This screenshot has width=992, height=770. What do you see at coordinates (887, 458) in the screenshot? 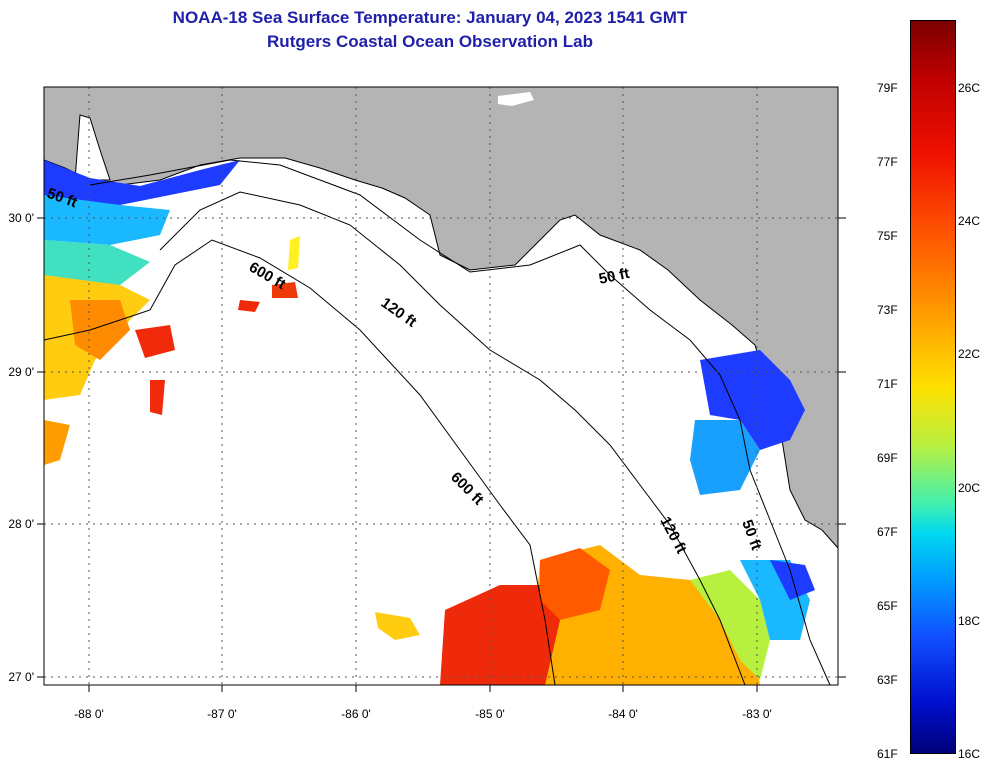
I see `colorbar-f-label: 69F` at bounding box center [887, 458].